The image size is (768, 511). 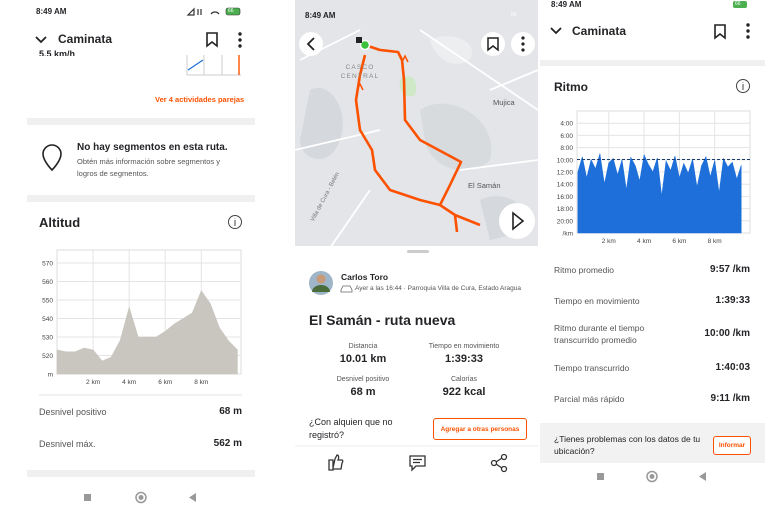 What do you see at coordinates (365, 277) in the screenshot?
I see `athlete-name: Carlos Toro` at bounding box center [365, 277].